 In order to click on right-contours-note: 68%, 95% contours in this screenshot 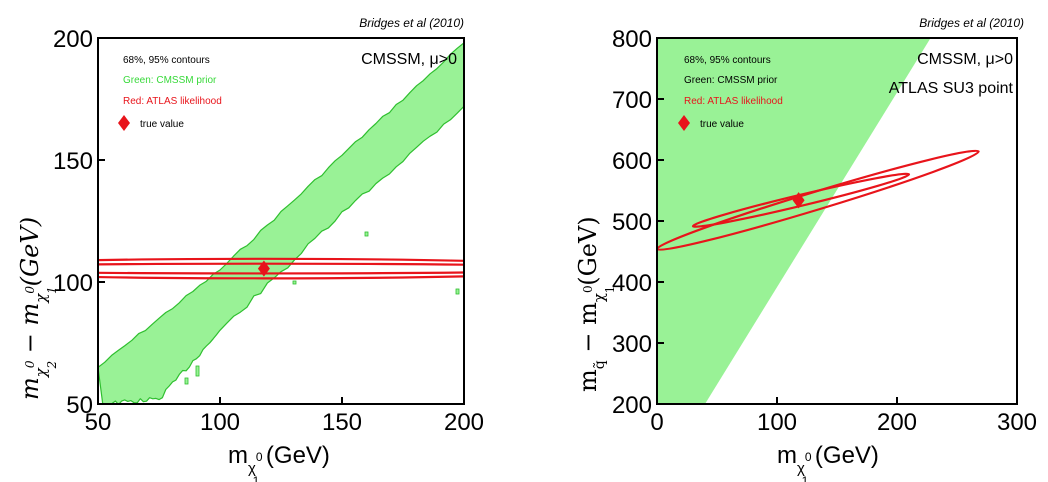, I will do `click(727, 60)`.